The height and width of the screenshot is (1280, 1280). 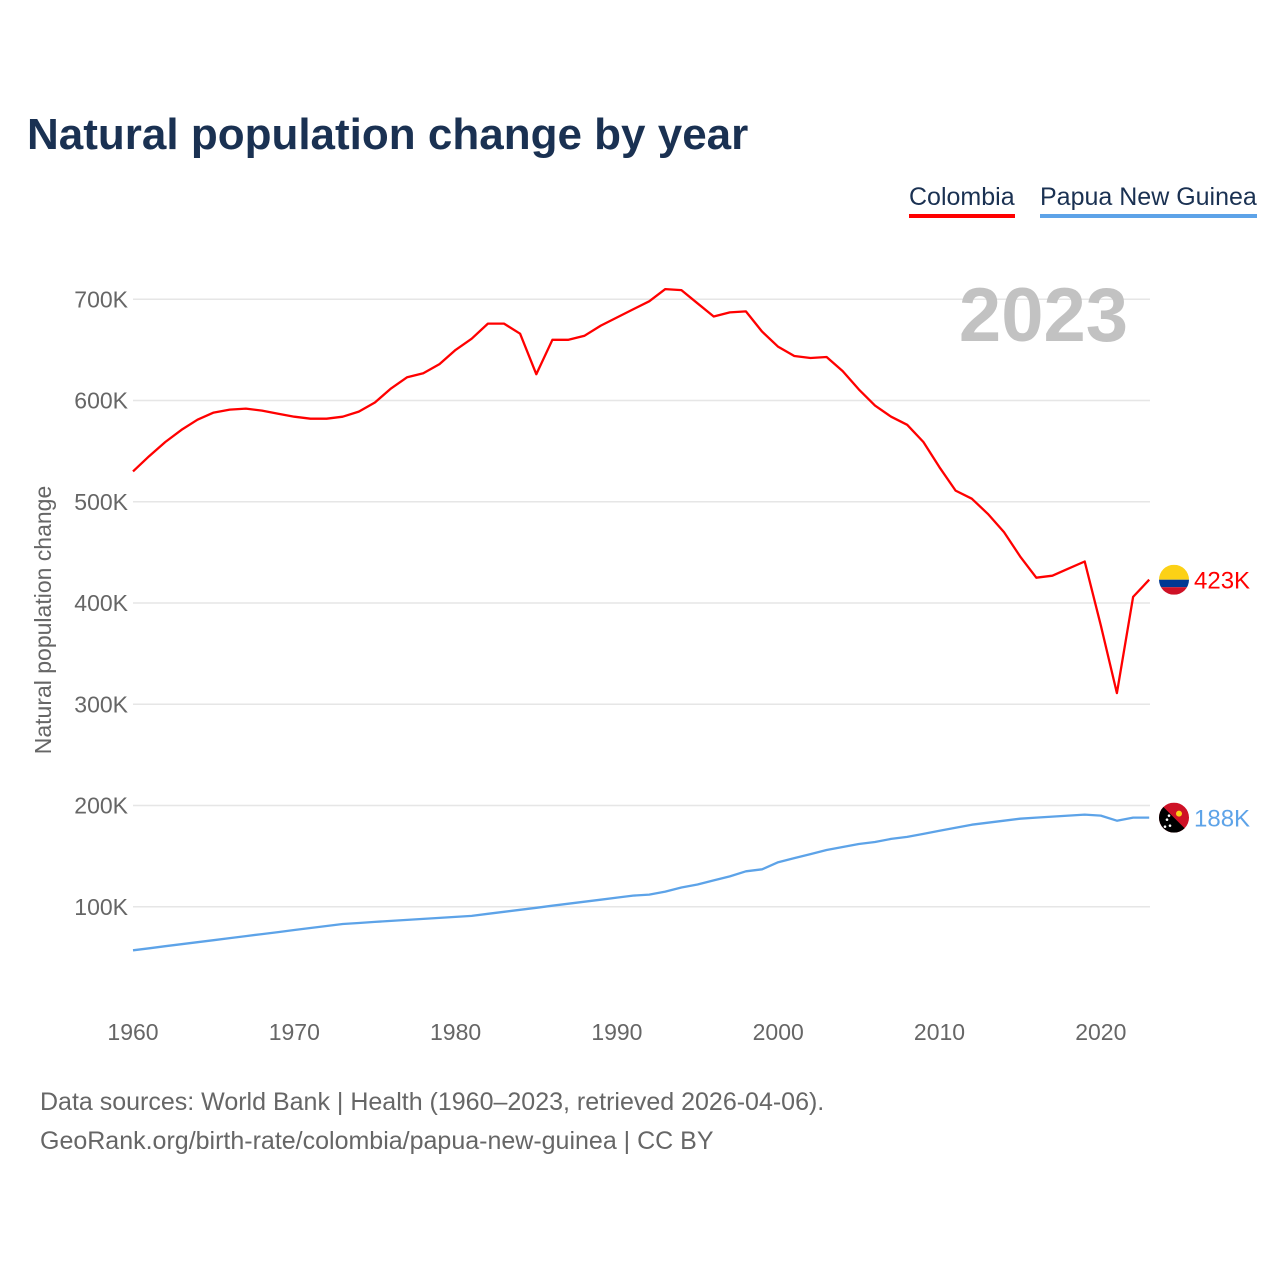 I want to click on x-tick-label: 1960, so click(x=132, y=1032).